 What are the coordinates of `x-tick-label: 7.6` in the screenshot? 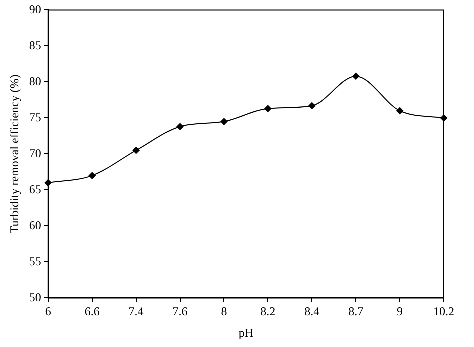 It's located at (180, 311).